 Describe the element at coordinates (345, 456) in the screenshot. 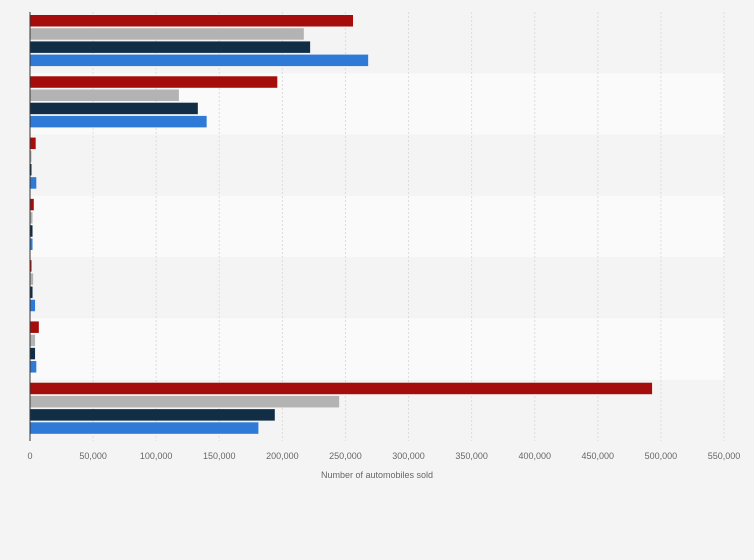

I see `x-tick-label: 250,000` at that location.